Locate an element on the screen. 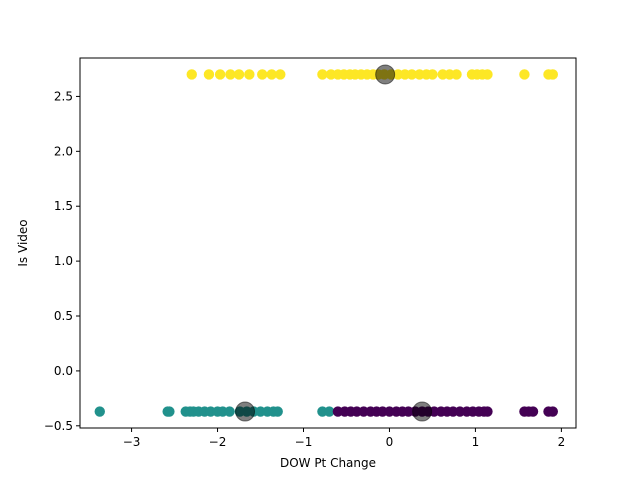 This screenshot has height=480, width=640. x-tick-label: 0 is located at coordinates (390, 442).